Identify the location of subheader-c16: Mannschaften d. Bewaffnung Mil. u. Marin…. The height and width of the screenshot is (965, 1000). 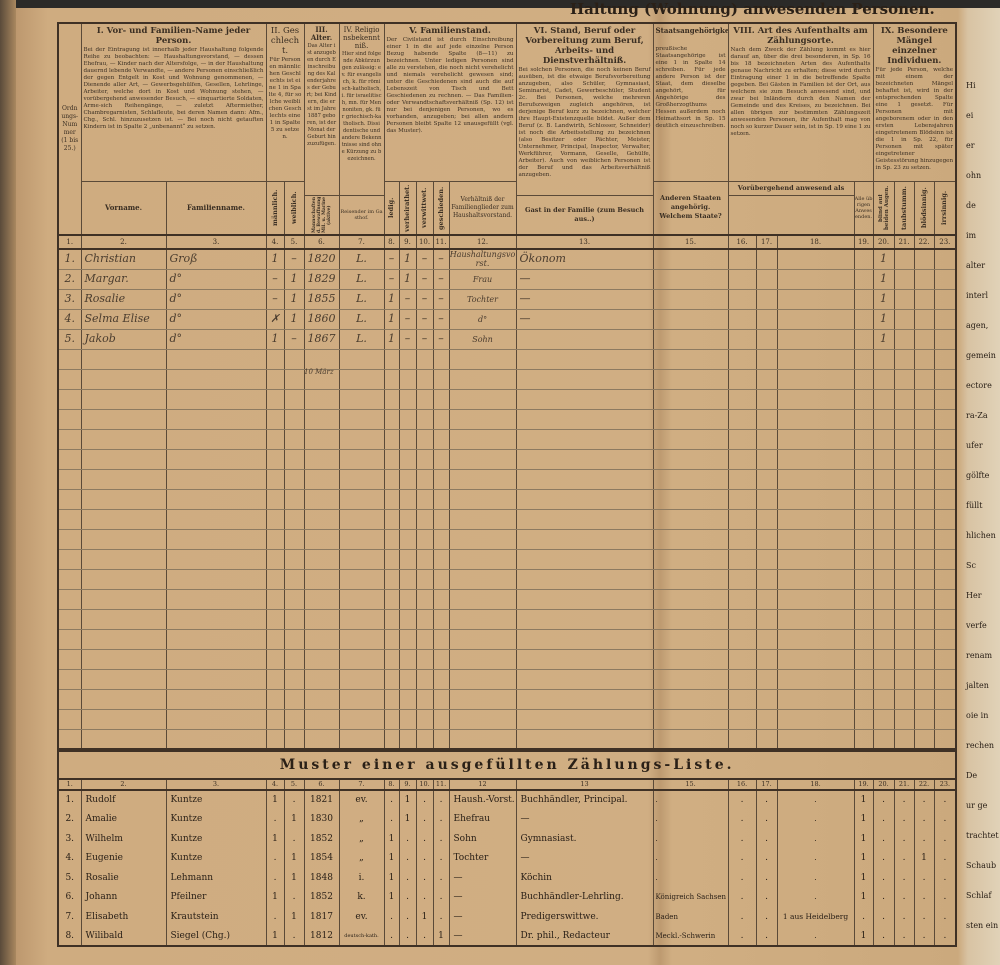
(321, 215).